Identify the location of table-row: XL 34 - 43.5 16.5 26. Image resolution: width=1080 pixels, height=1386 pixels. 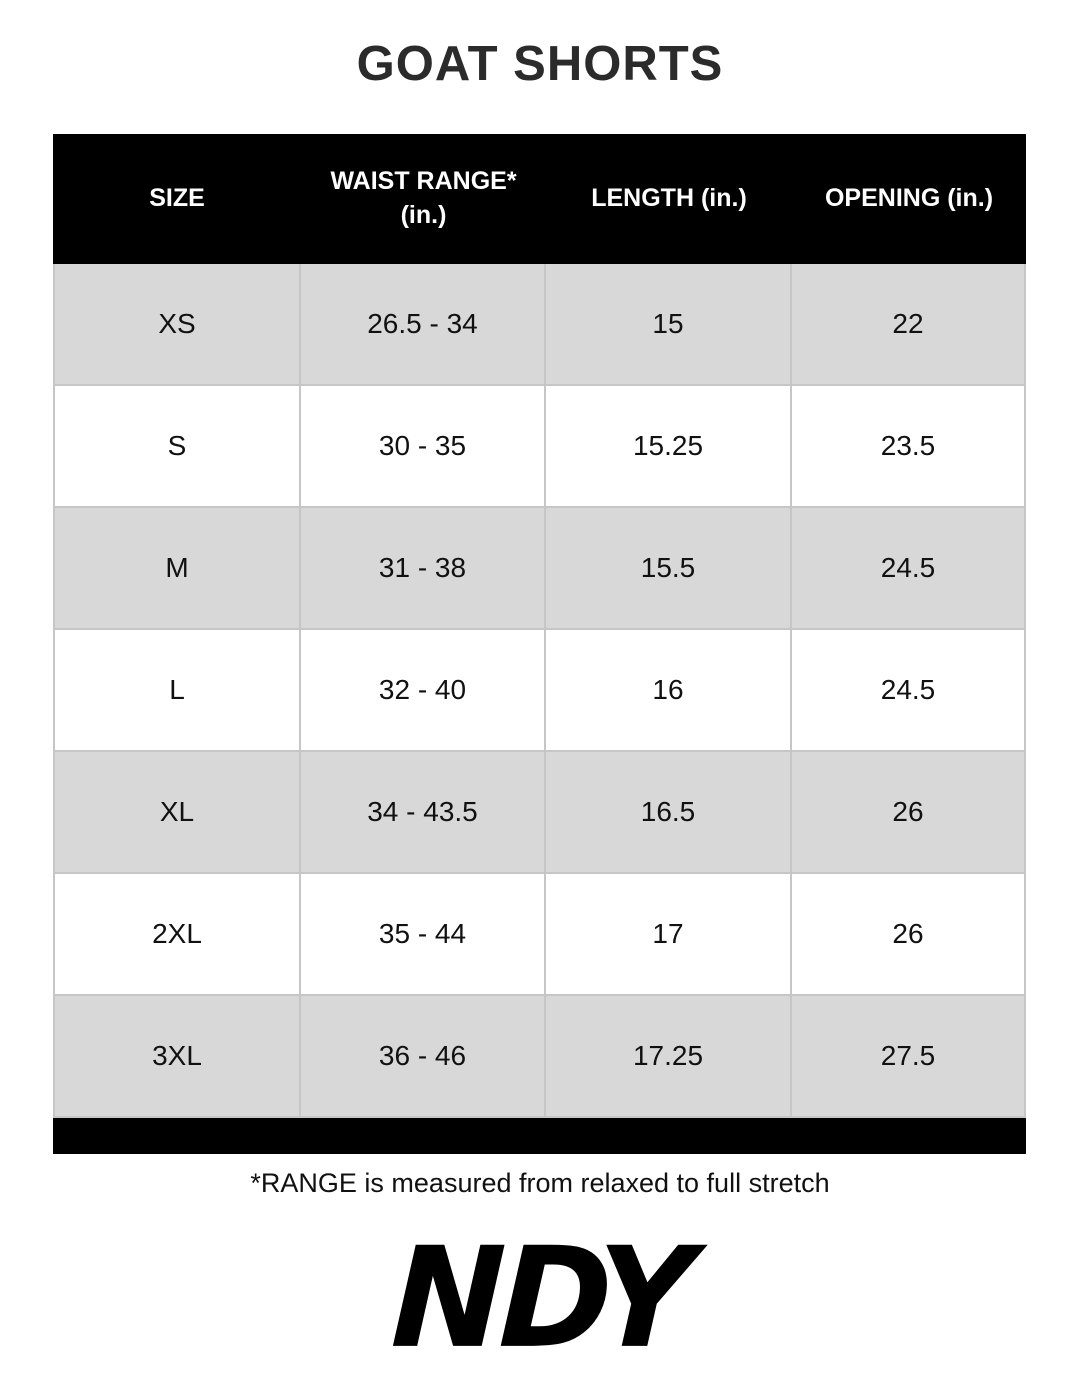
(539, 813).